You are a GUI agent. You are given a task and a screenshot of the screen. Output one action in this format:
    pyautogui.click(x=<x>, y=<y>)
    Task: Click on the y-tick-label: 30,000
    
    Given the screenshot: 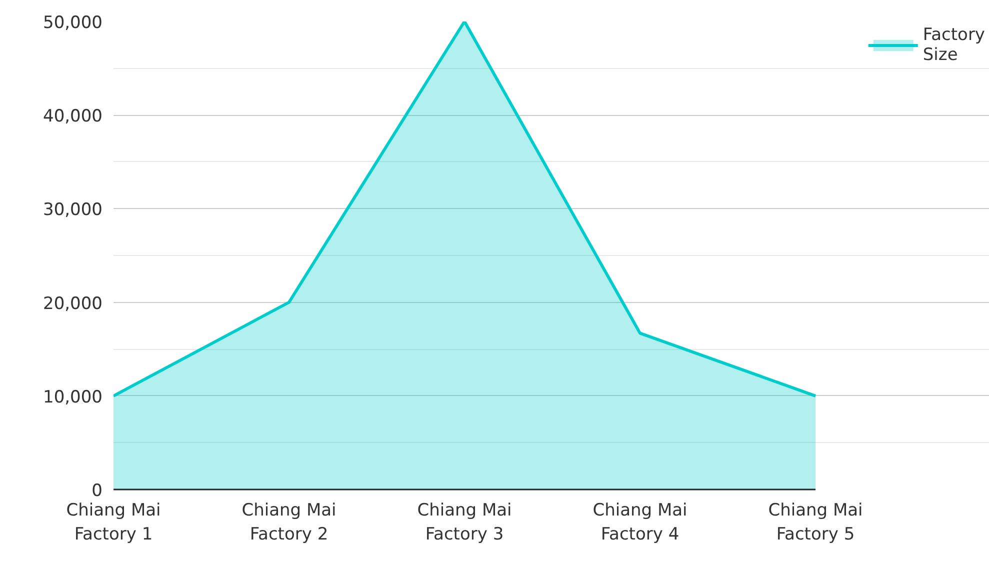 What is the action you would take?
    pyautogui.click(x=72, y=210)
    